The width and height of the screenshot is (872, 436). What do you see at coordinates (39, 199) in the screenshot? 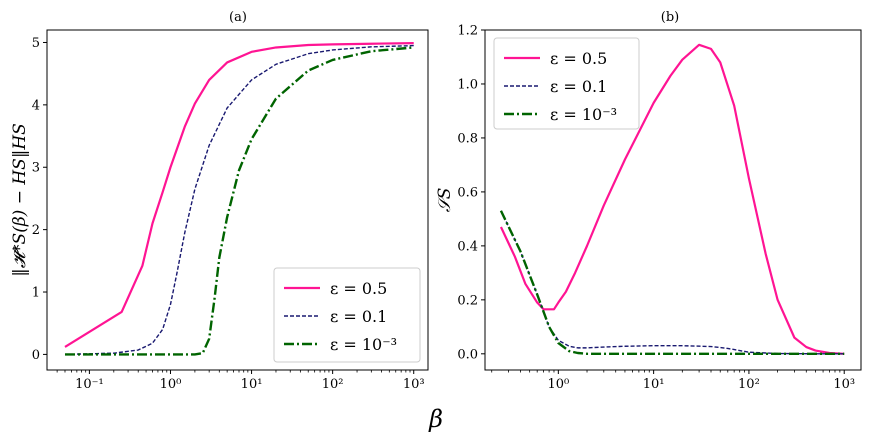
I see `panel-a-y-ticks: 0 1 2 3 4 5` at bounding box center [39, 199].